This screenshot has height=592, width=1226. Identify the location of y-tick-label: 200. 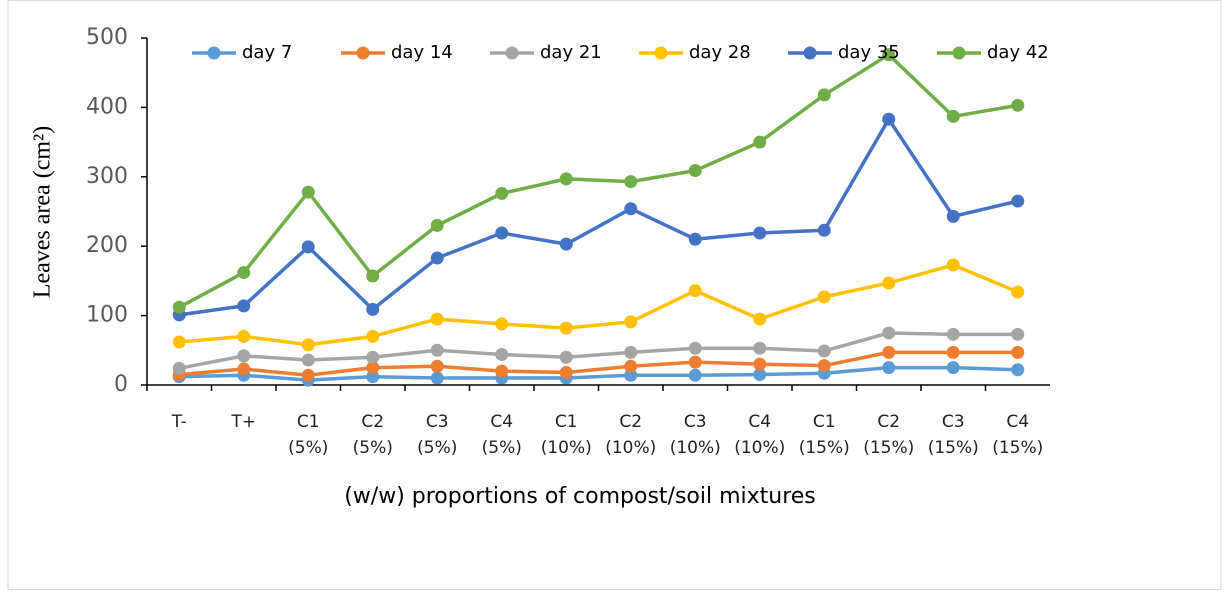
(107, 245).